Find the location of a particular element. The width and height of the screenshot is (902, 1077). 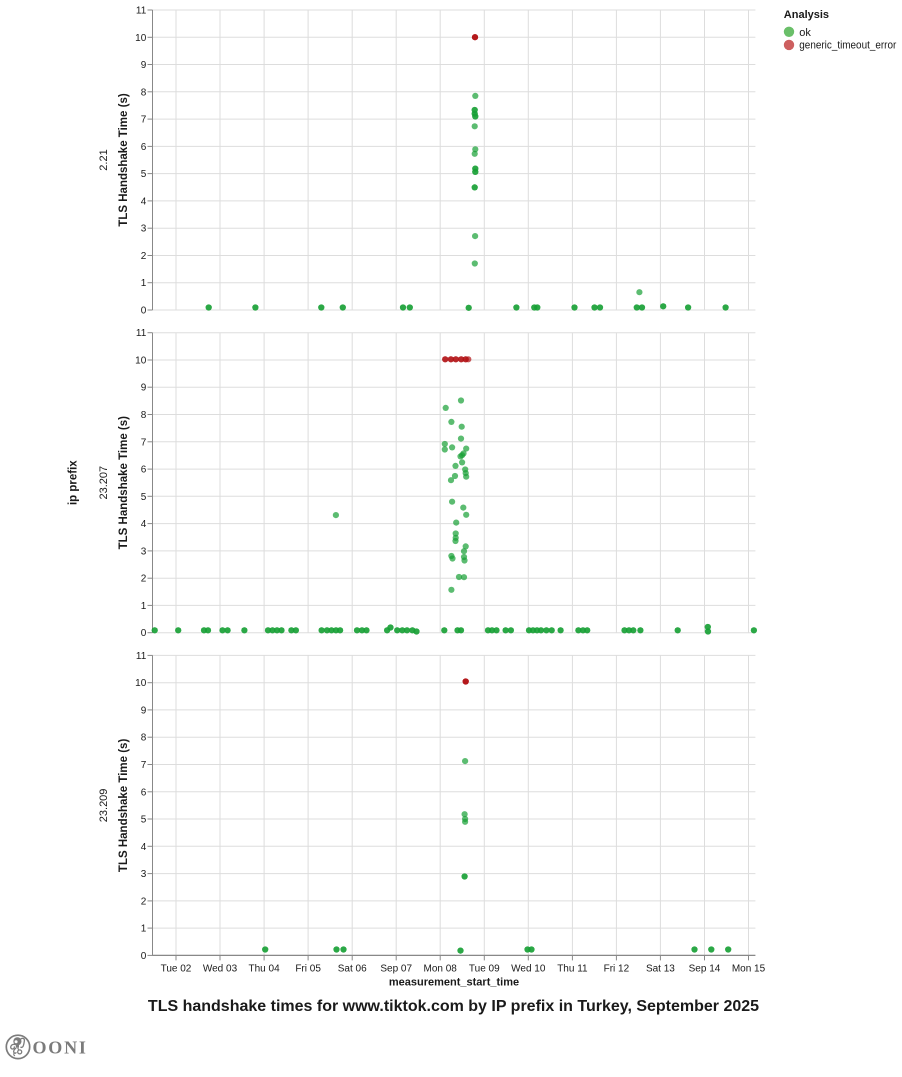

svg-text: Fri 12 is located at coordinates (617, 969).